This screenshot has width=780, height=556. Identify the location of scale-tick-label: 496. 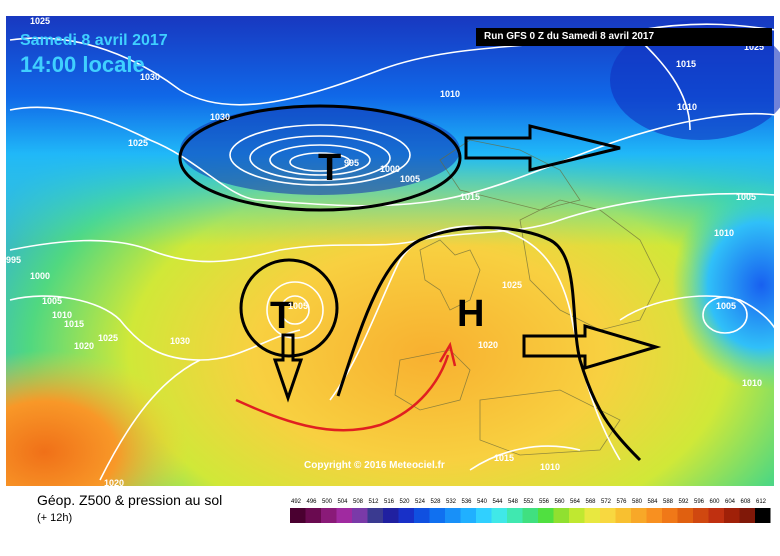
(312, 502).